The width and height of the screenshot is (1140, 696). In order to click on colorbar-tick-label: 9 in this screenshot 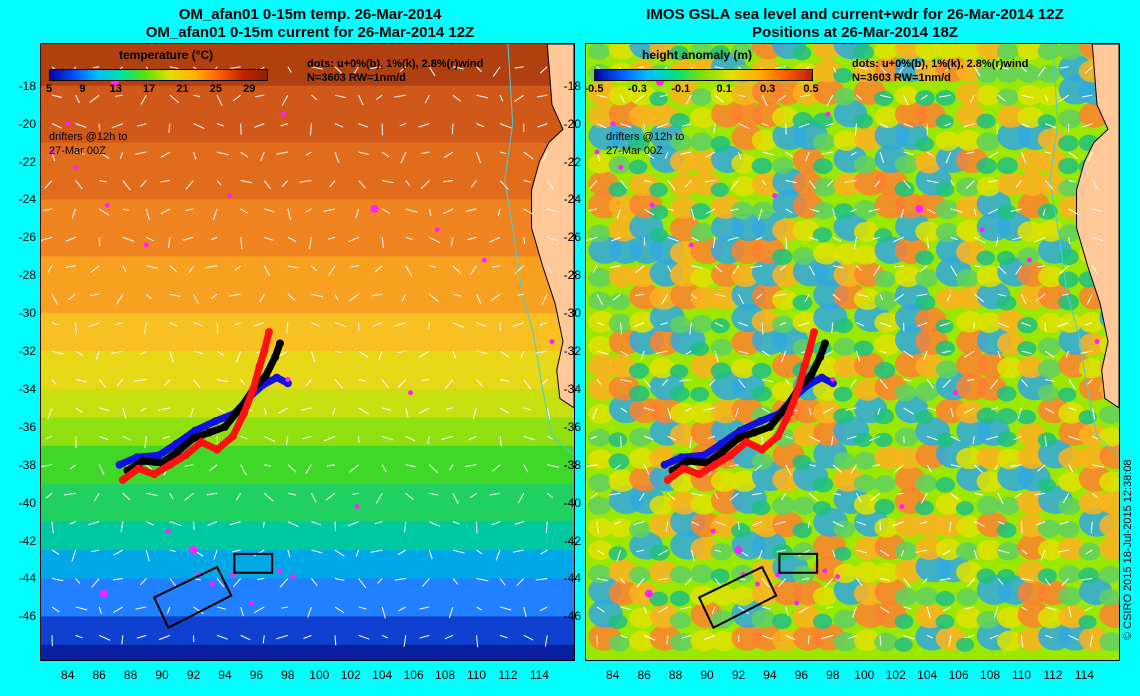, I will do `click(82, 89)`.